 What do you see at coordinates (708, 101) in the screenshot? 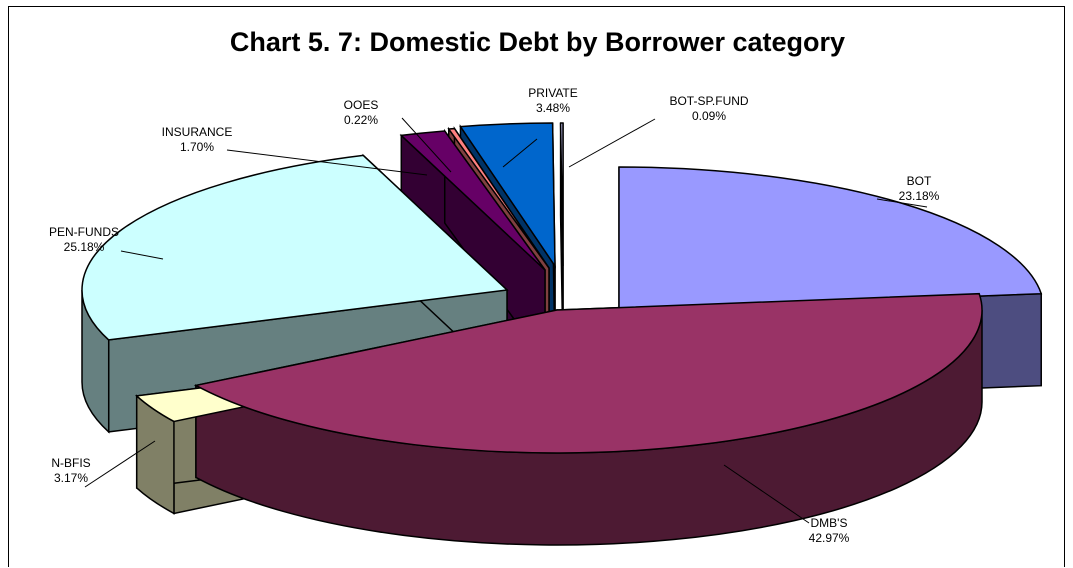
I see `label-name-bot-sp-fund: BOT-SP.FUND` at bounding box center [708, 101].